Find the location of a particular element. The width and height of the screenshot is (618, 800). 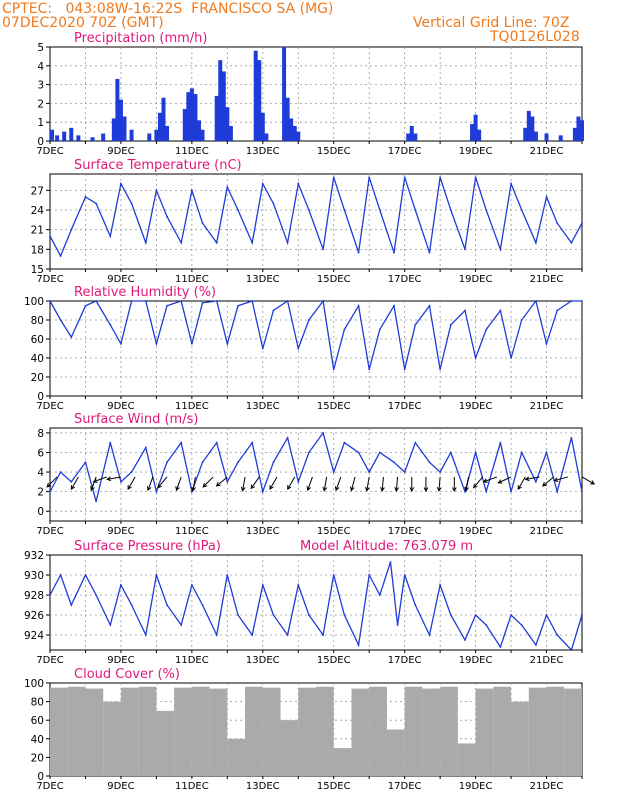

panel-subtitle: Model Altitude: 763.079 m is located at coordinates (386, 546).